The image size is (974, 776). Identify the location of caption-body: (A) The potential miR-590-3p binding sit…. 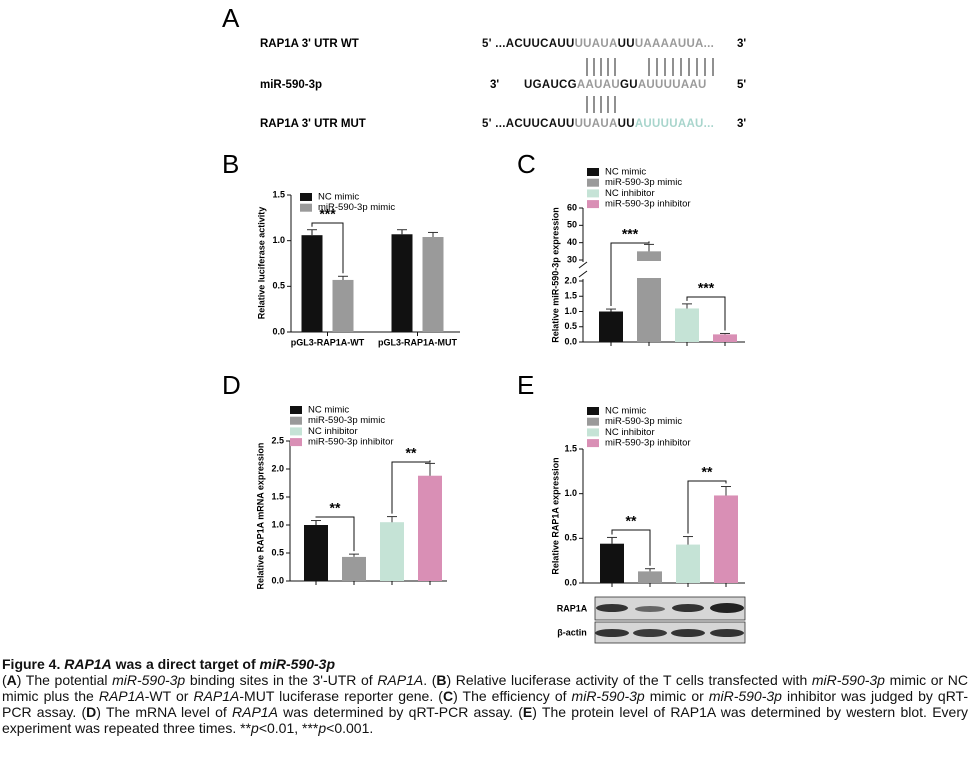
(485, 704).